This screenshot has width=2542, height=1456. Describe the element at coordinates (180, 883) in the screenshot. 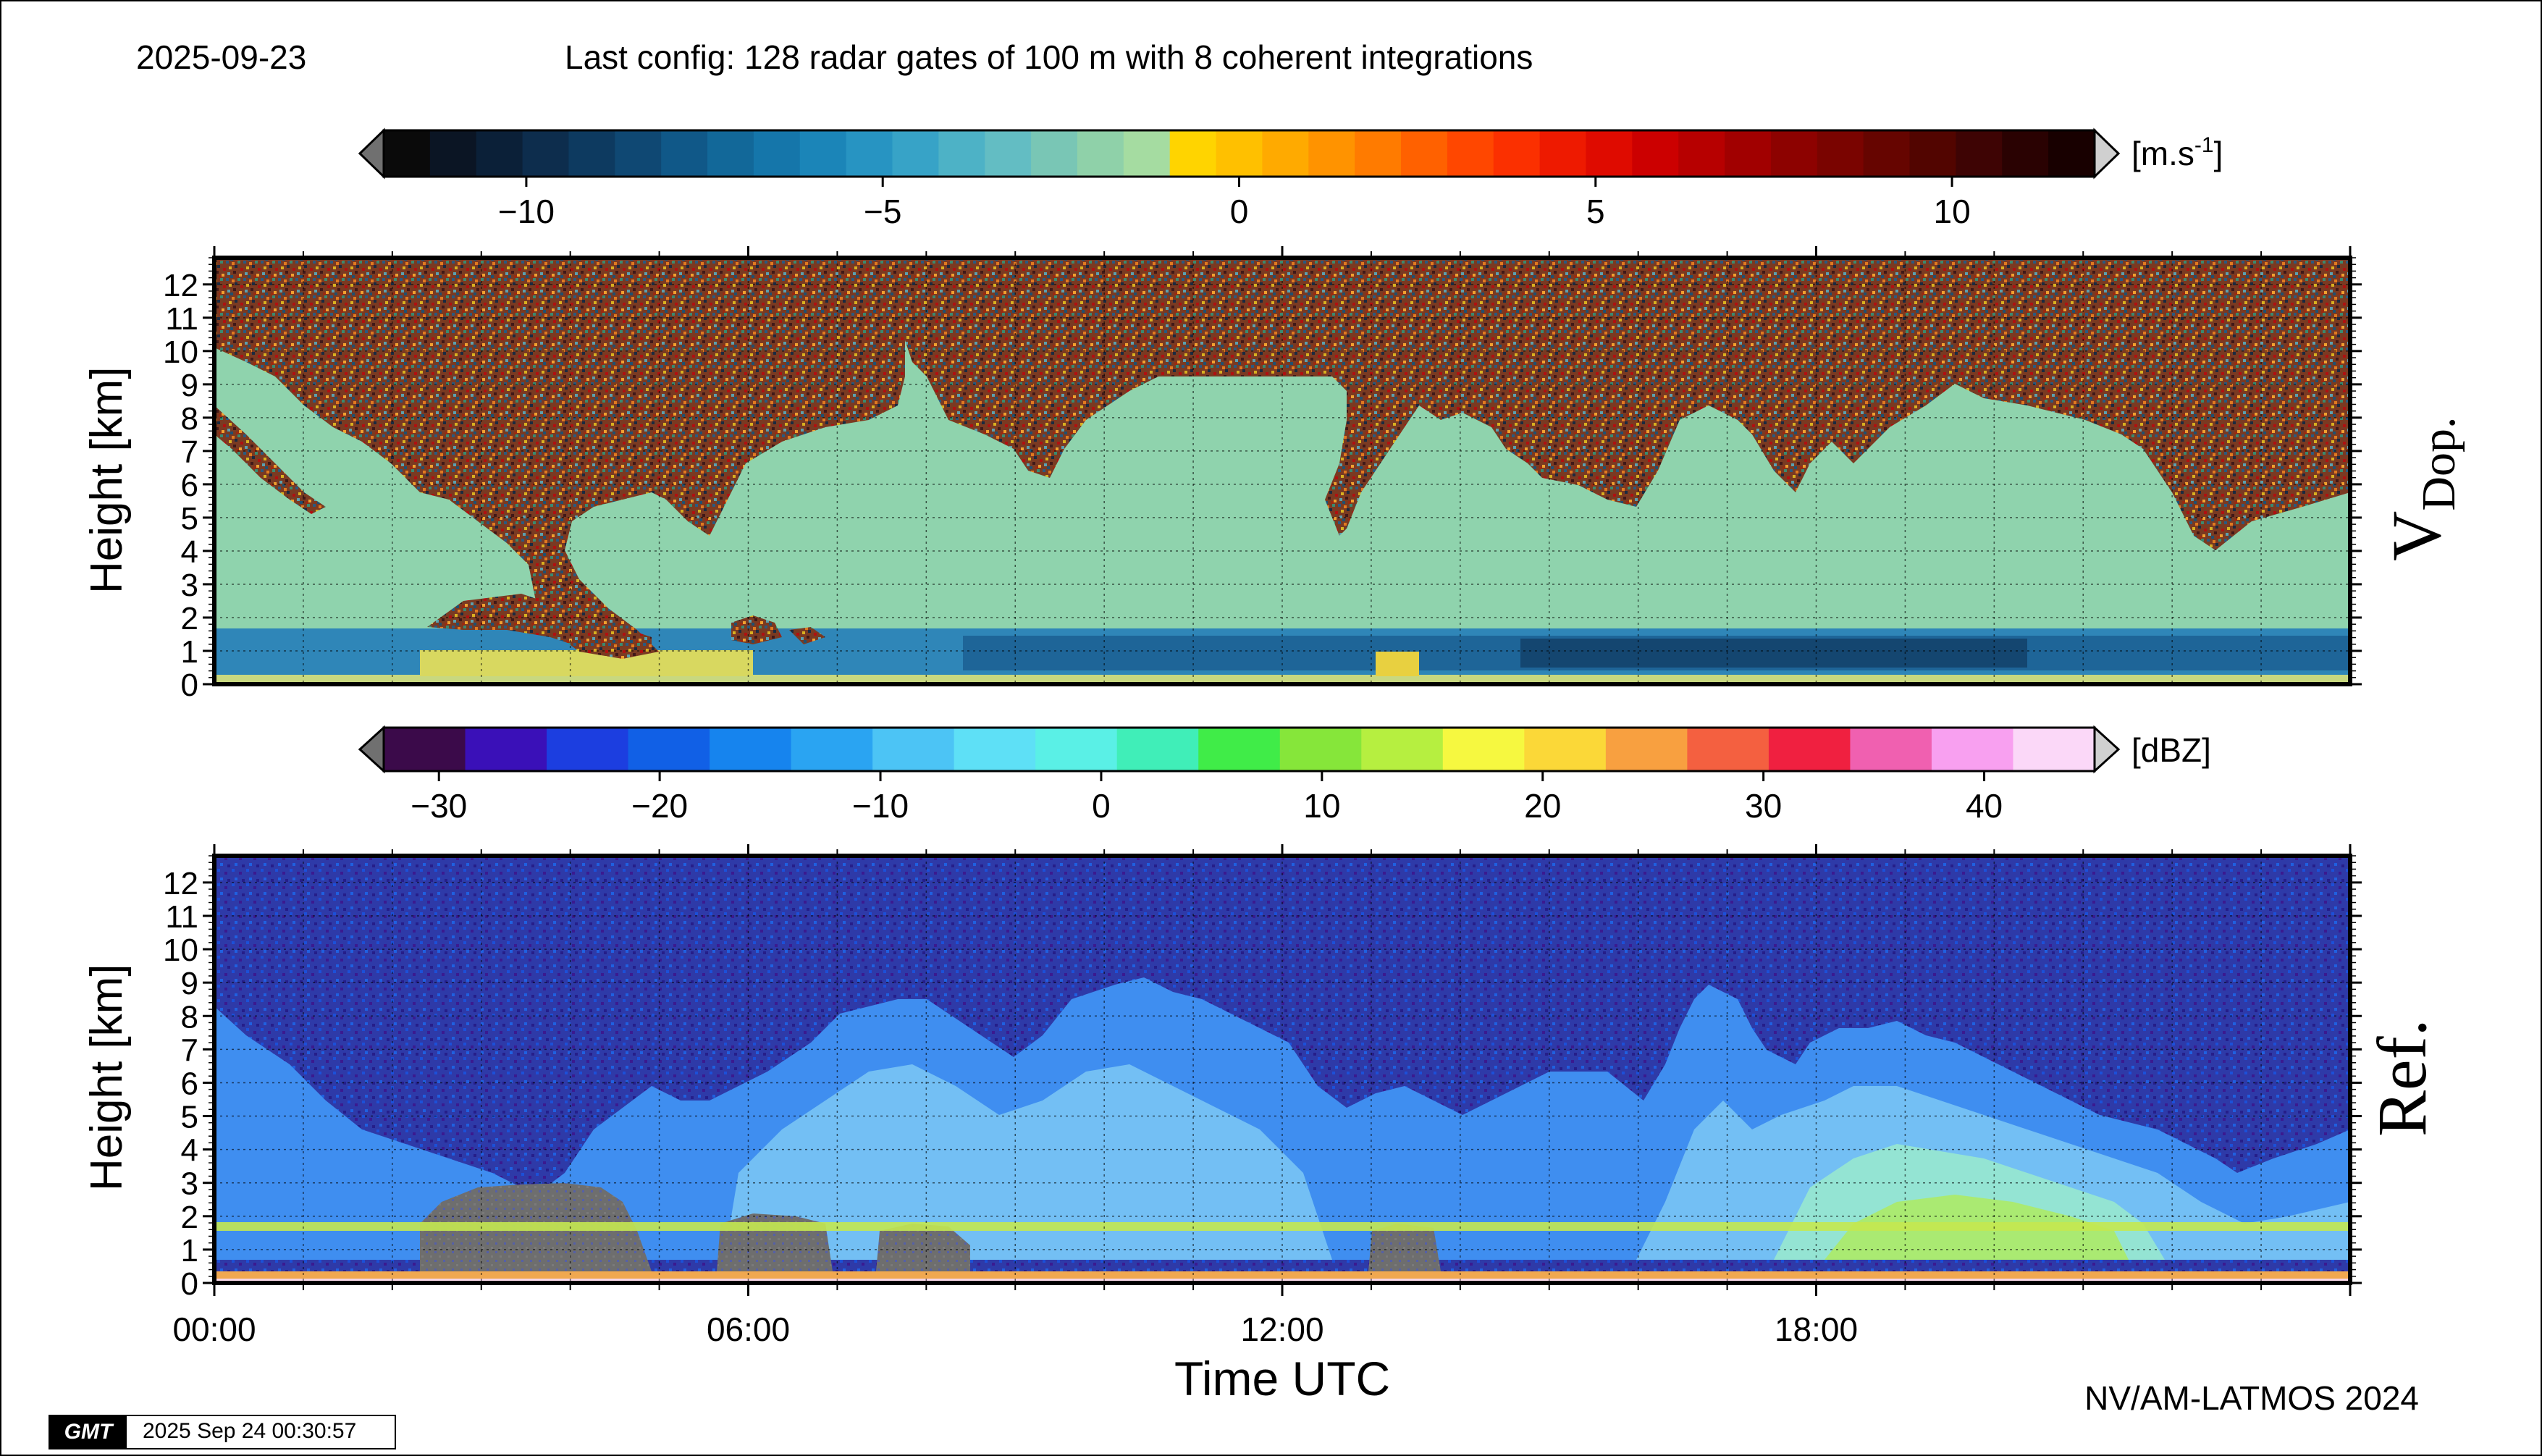

I see `reflectivity-y-tick-label: 12` at that location.